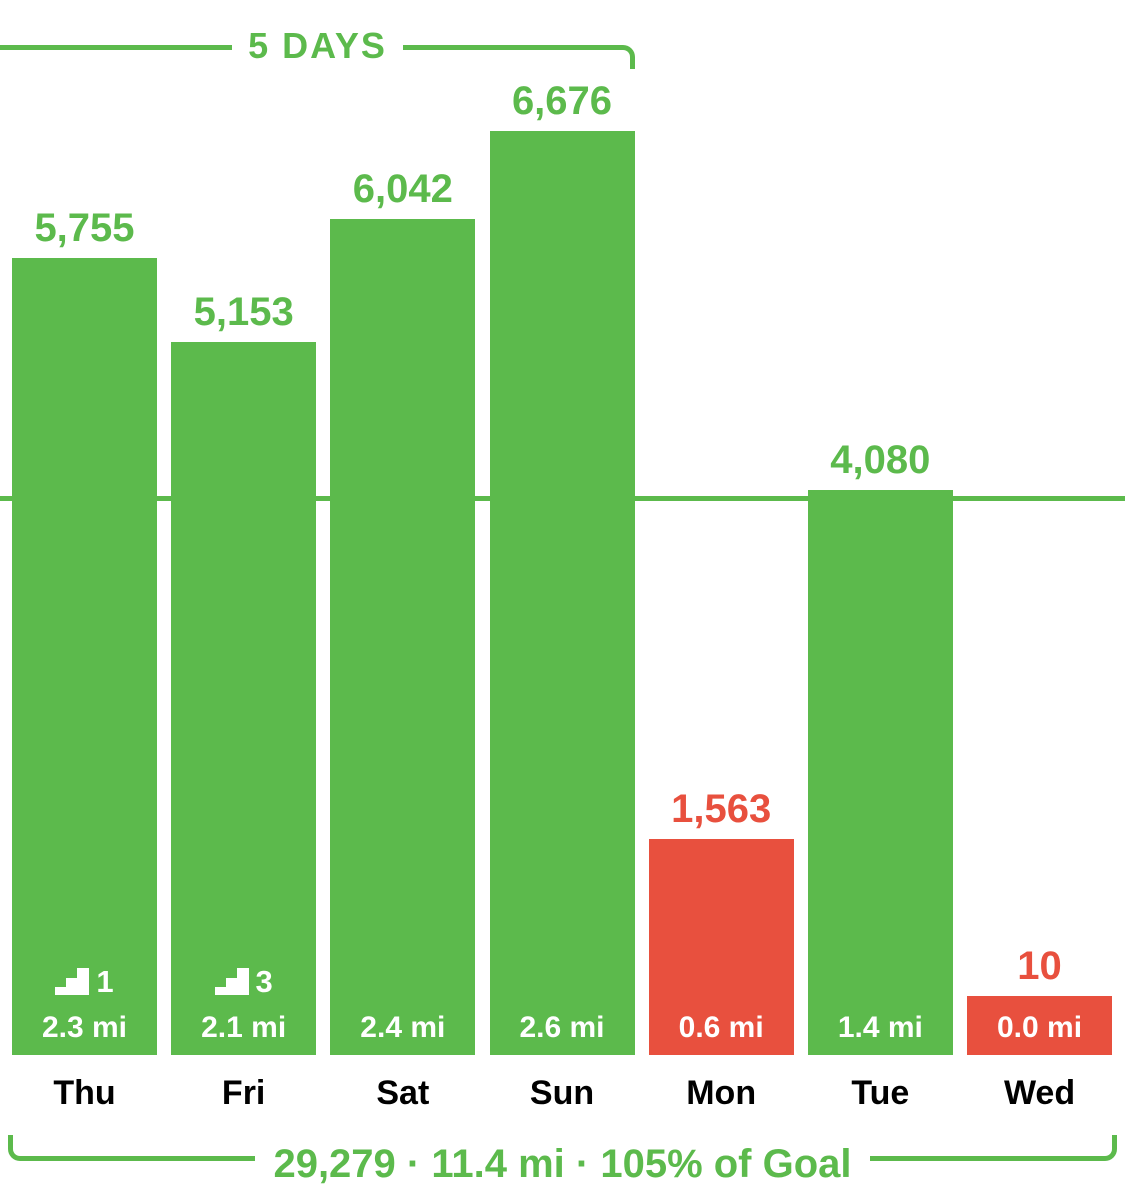 Image resolution: width=1125 pixels, height=1204 pixels. I want to click on bar-slot: 5,755 1 2.3 mi Thu, so click(84, 602).